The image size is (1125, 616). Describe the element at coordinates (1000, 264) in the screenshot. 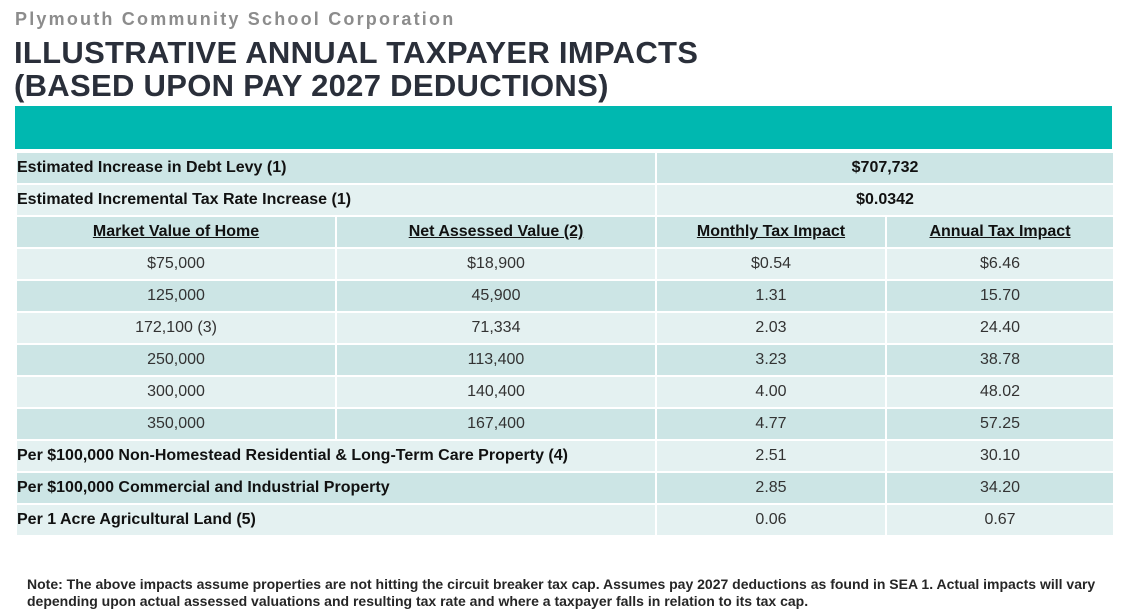

I see `table-cell: $6.46` at that location.